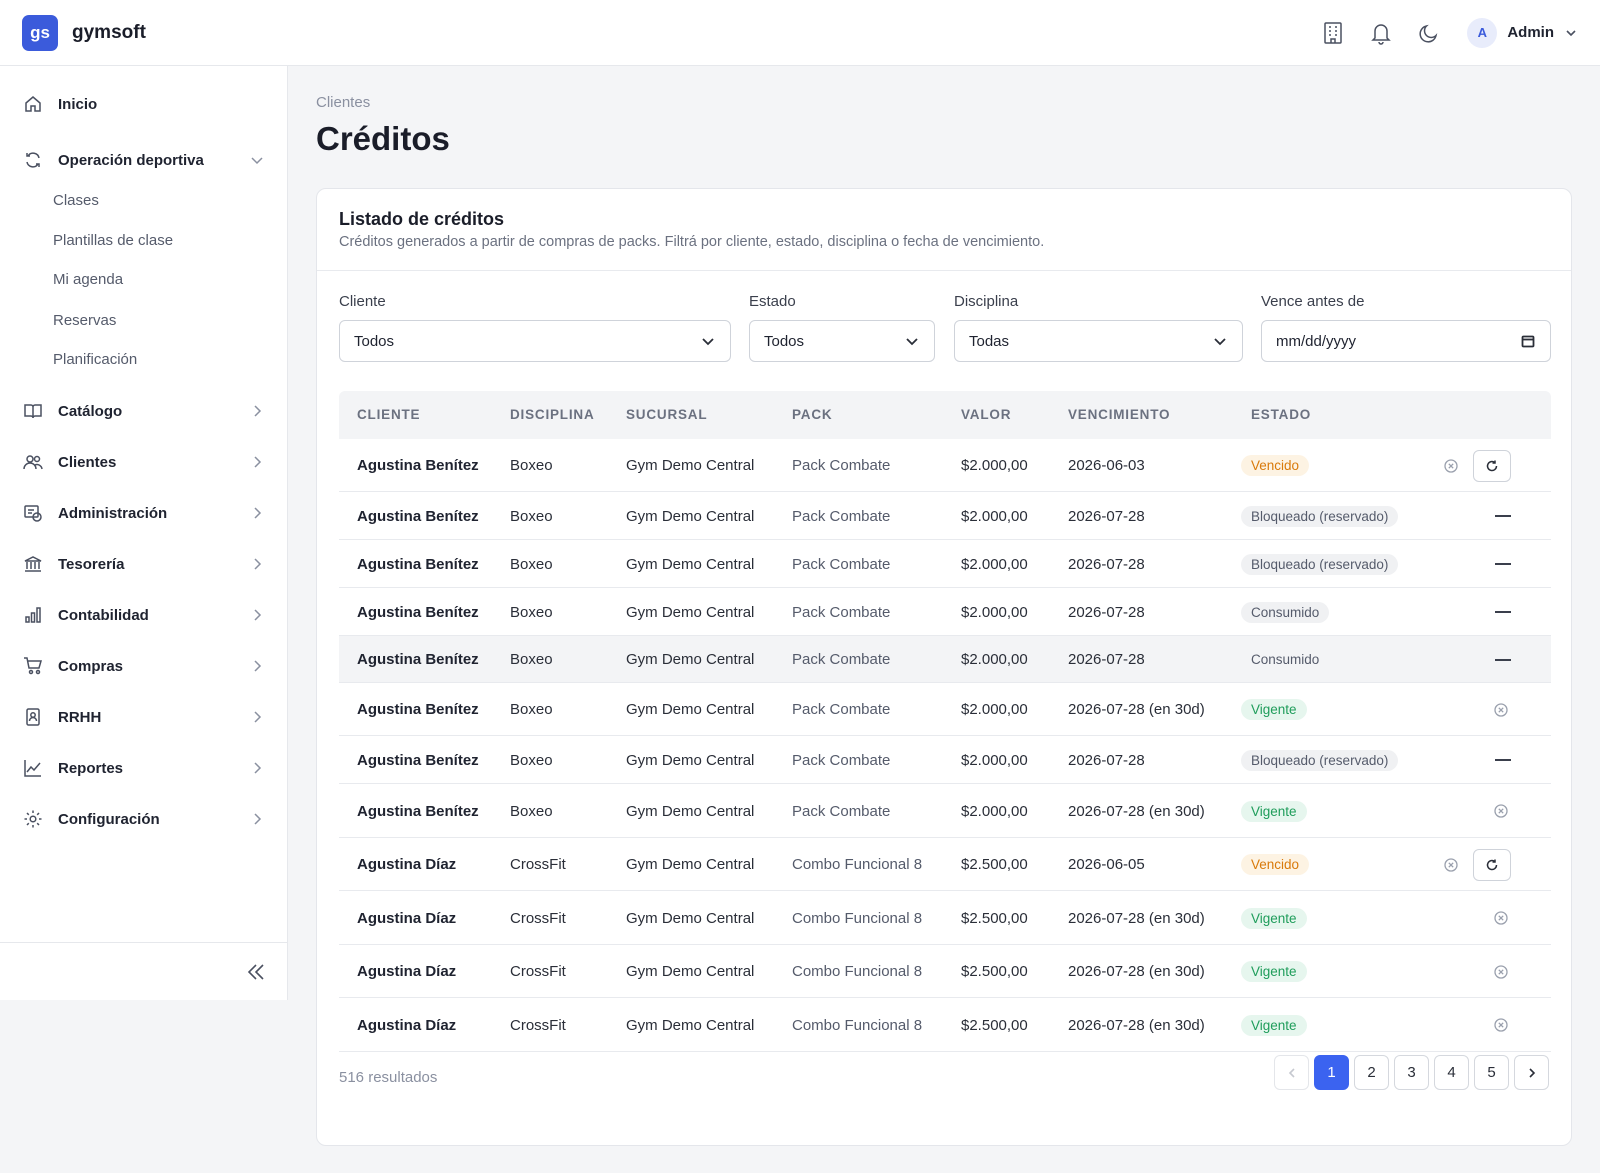 Image resolution: width=1600 pixels, height=1173 pixels. I want to click on col-cliente: CLIENTE, so click(389, 414).